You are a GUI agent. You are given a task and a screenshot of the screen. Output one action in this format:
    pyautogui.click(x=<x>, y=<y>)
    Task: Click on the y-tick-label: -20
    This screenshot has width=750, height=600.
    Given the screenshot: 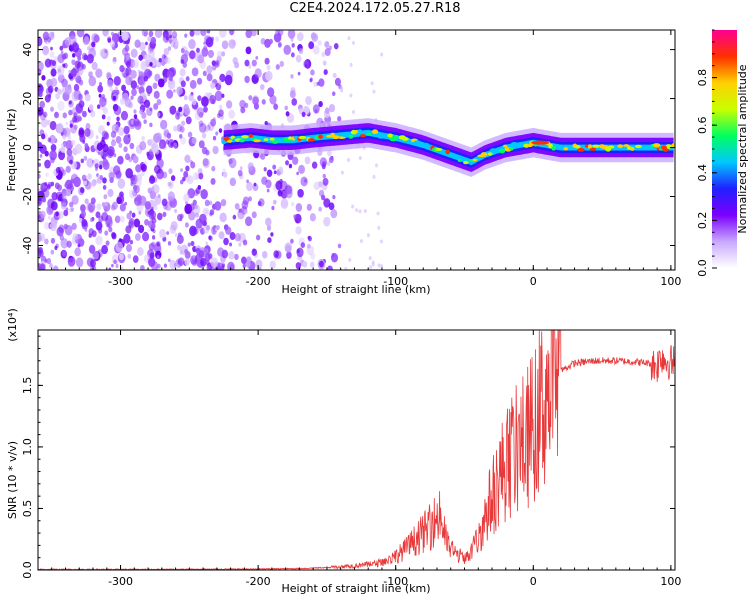 What is the action you would take?
    pyautogui.click(x=27, y=197)
    